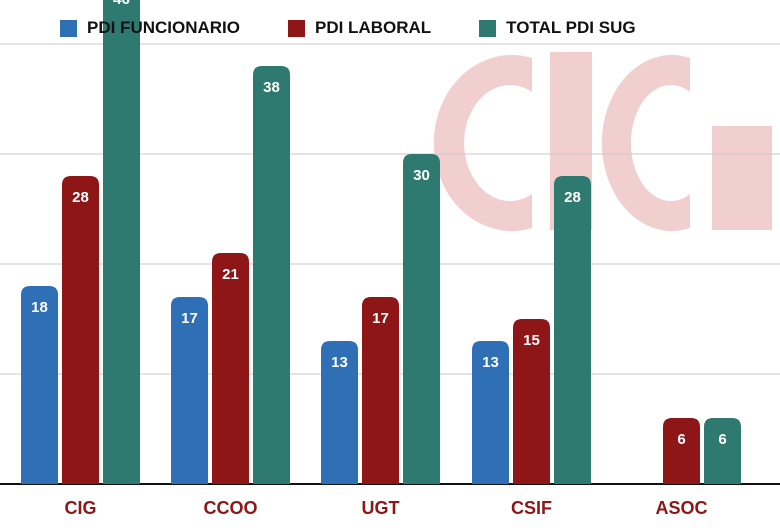 The image size is (780, 530). I want to click on bar-value-label: 15, so click(531, 340).